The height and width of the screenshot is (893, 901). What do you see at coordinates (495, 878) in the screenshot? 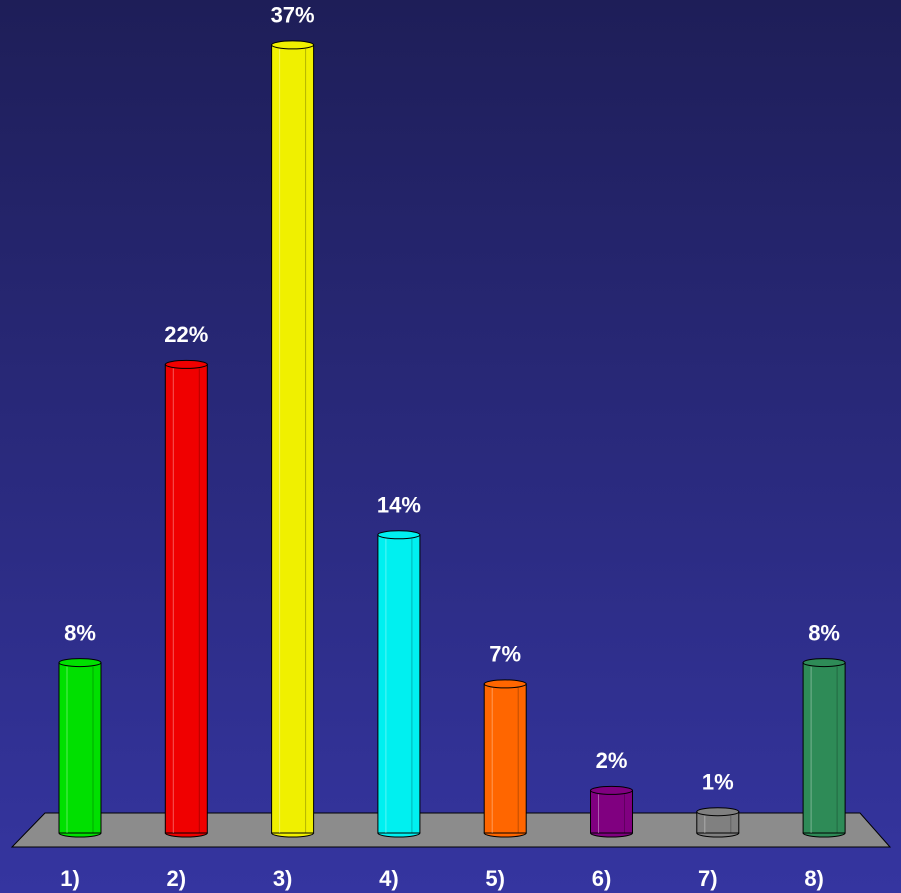
I see `x-tick-label: 5)` at bounding box center [495, 878].